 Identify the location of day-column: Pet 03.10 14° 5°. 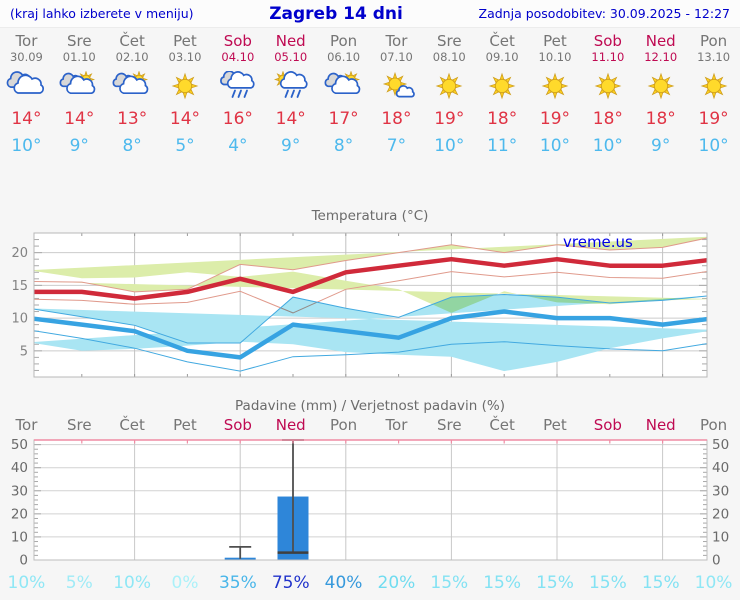
(185, 95).